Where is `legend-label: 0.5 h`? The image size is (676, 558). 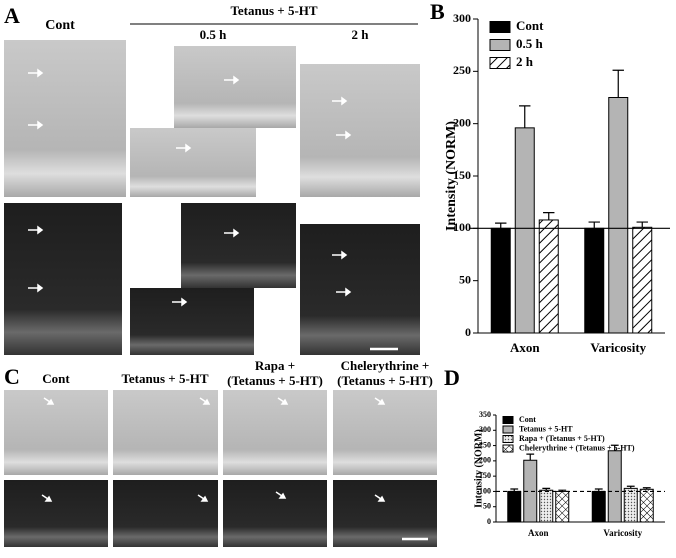
legend-label: 0.5 h is located at coordinates (530, 43).